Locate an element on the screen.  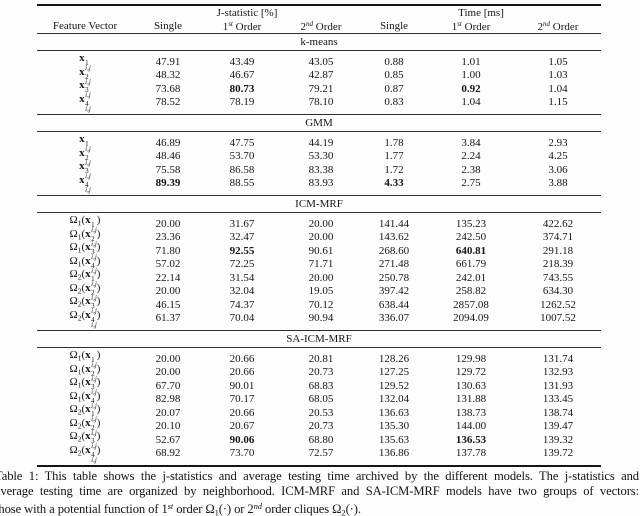
feature-vector-label: Ω1(x 2 i,j) is located at coordinates (85, 372).